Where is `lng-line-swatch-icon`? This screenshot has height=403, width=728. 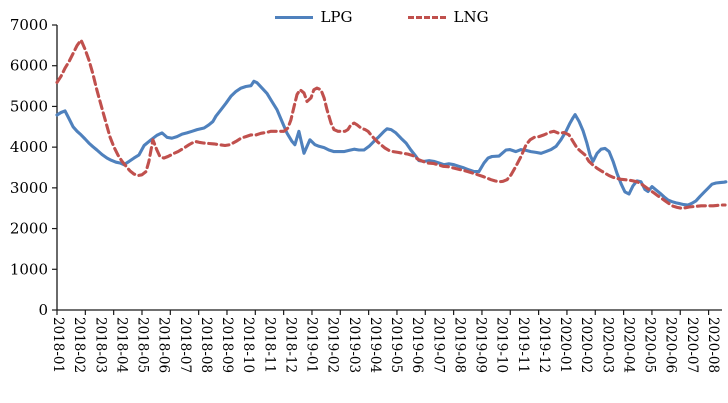
lng-line-swatch-icon is located at coordinates (427, 17).